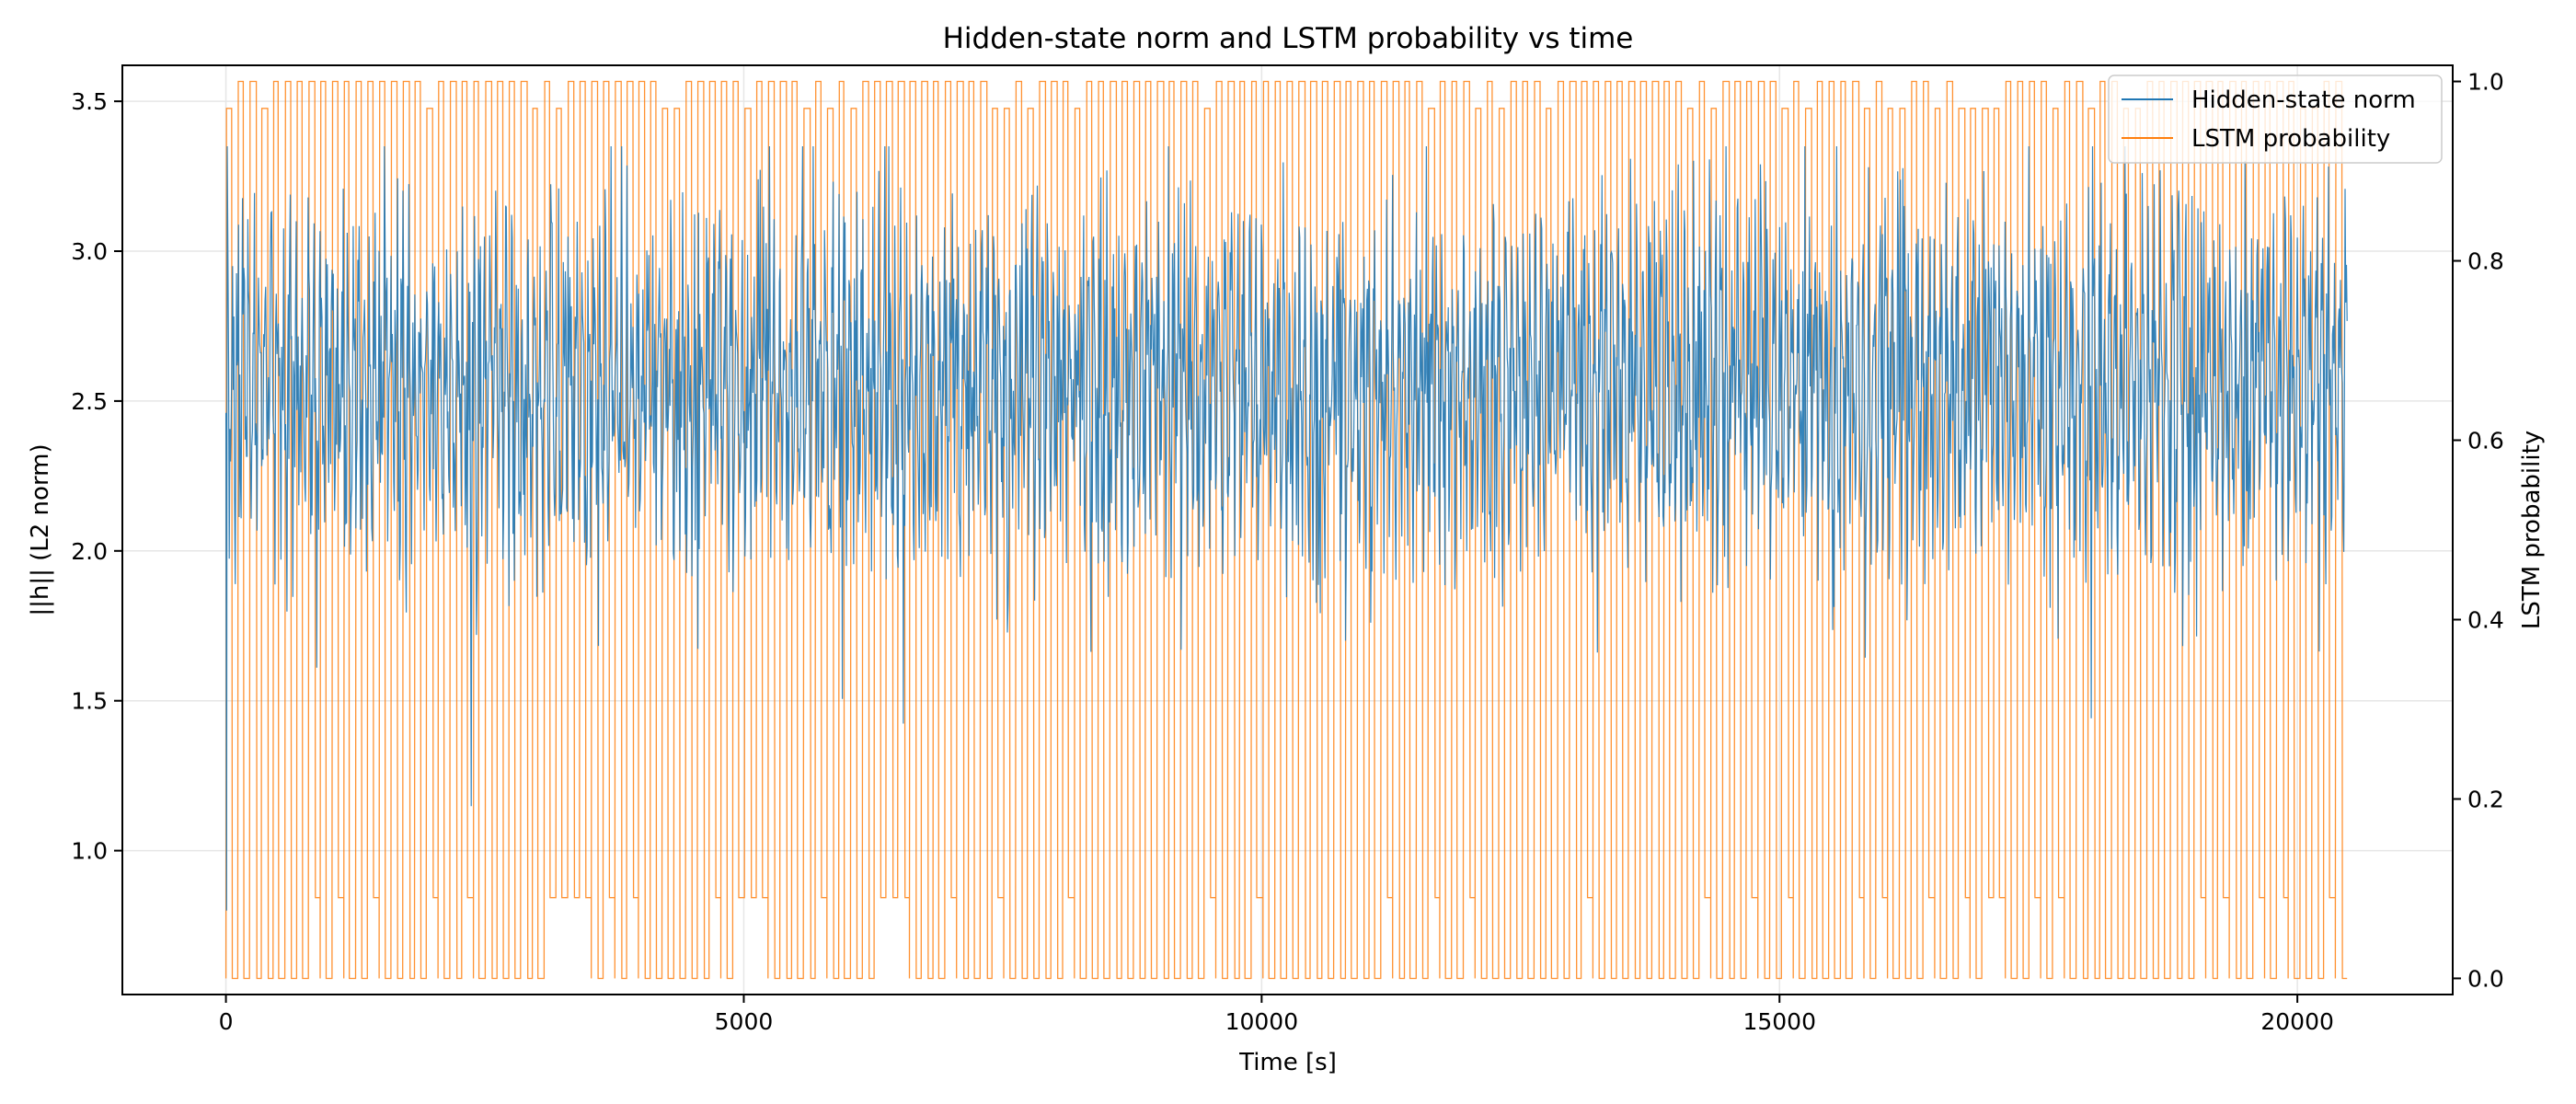 Image resolution: width=2576 pixels, height=1104 pixels. What do you see at coordinates (1779, 1021) in the screenshot?
I see `x-tick-label: 15000` at bounding box center [1779, 1021].